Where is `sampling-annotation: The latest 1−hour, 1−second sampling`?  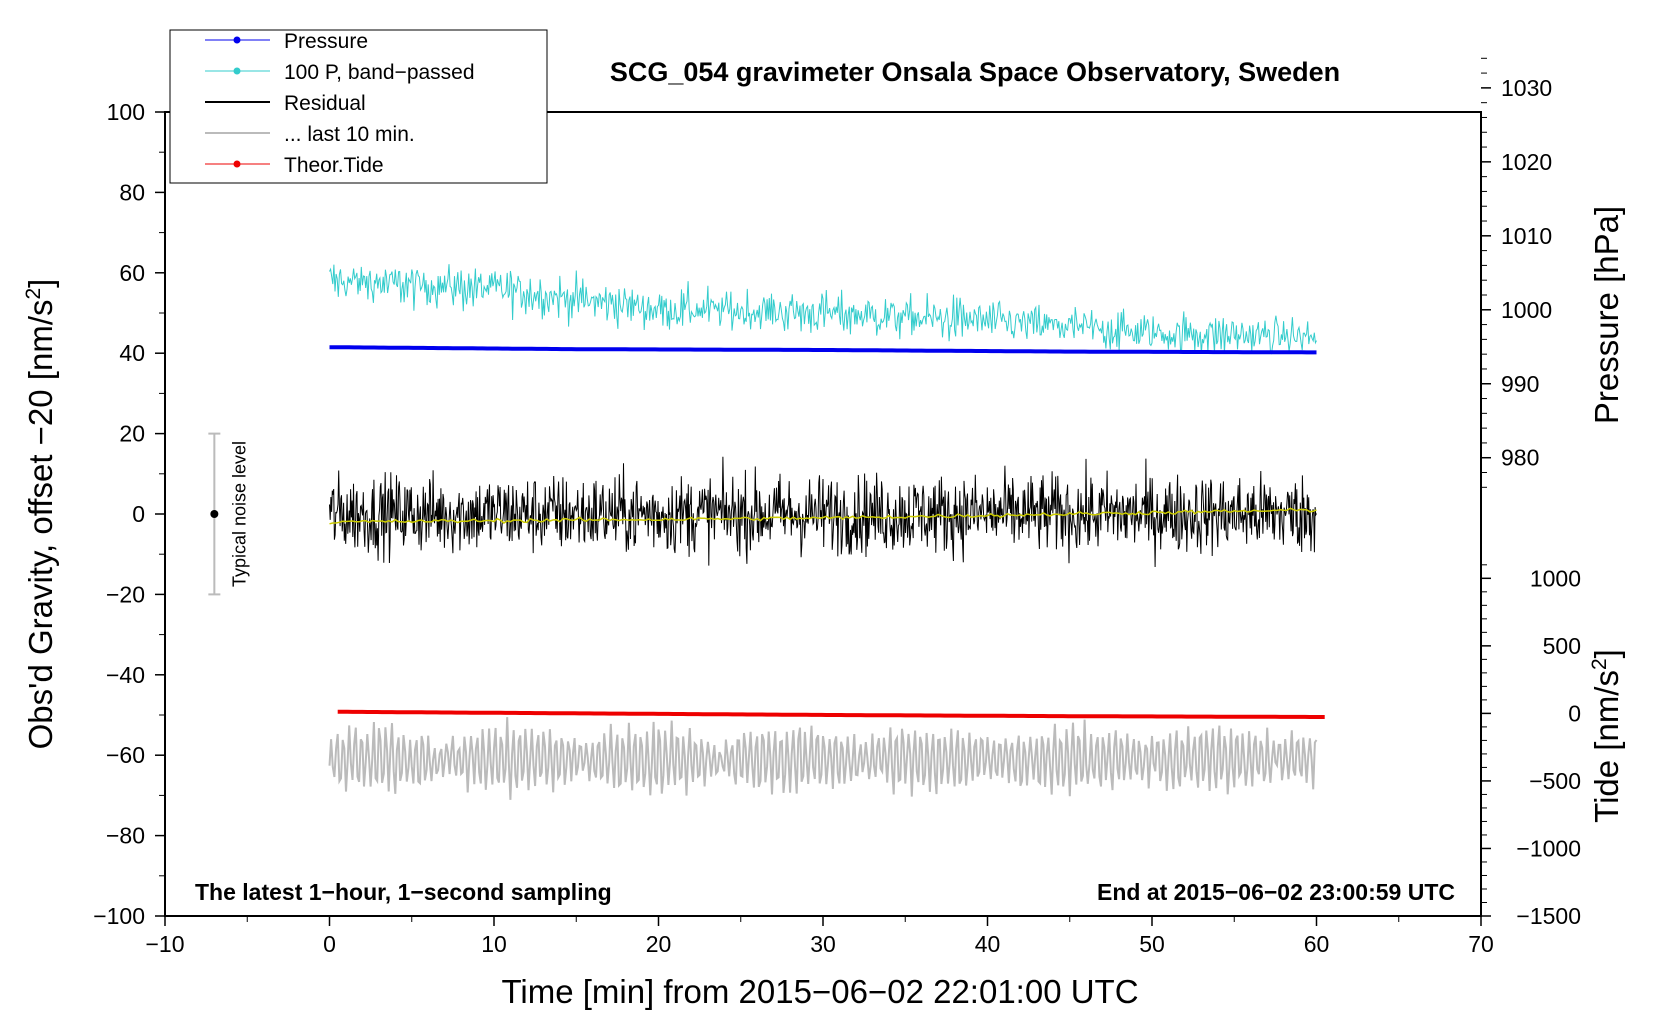 sampling-annotation: The latest 1−hour, 1−second sampling is located at coordinates (403, 892).